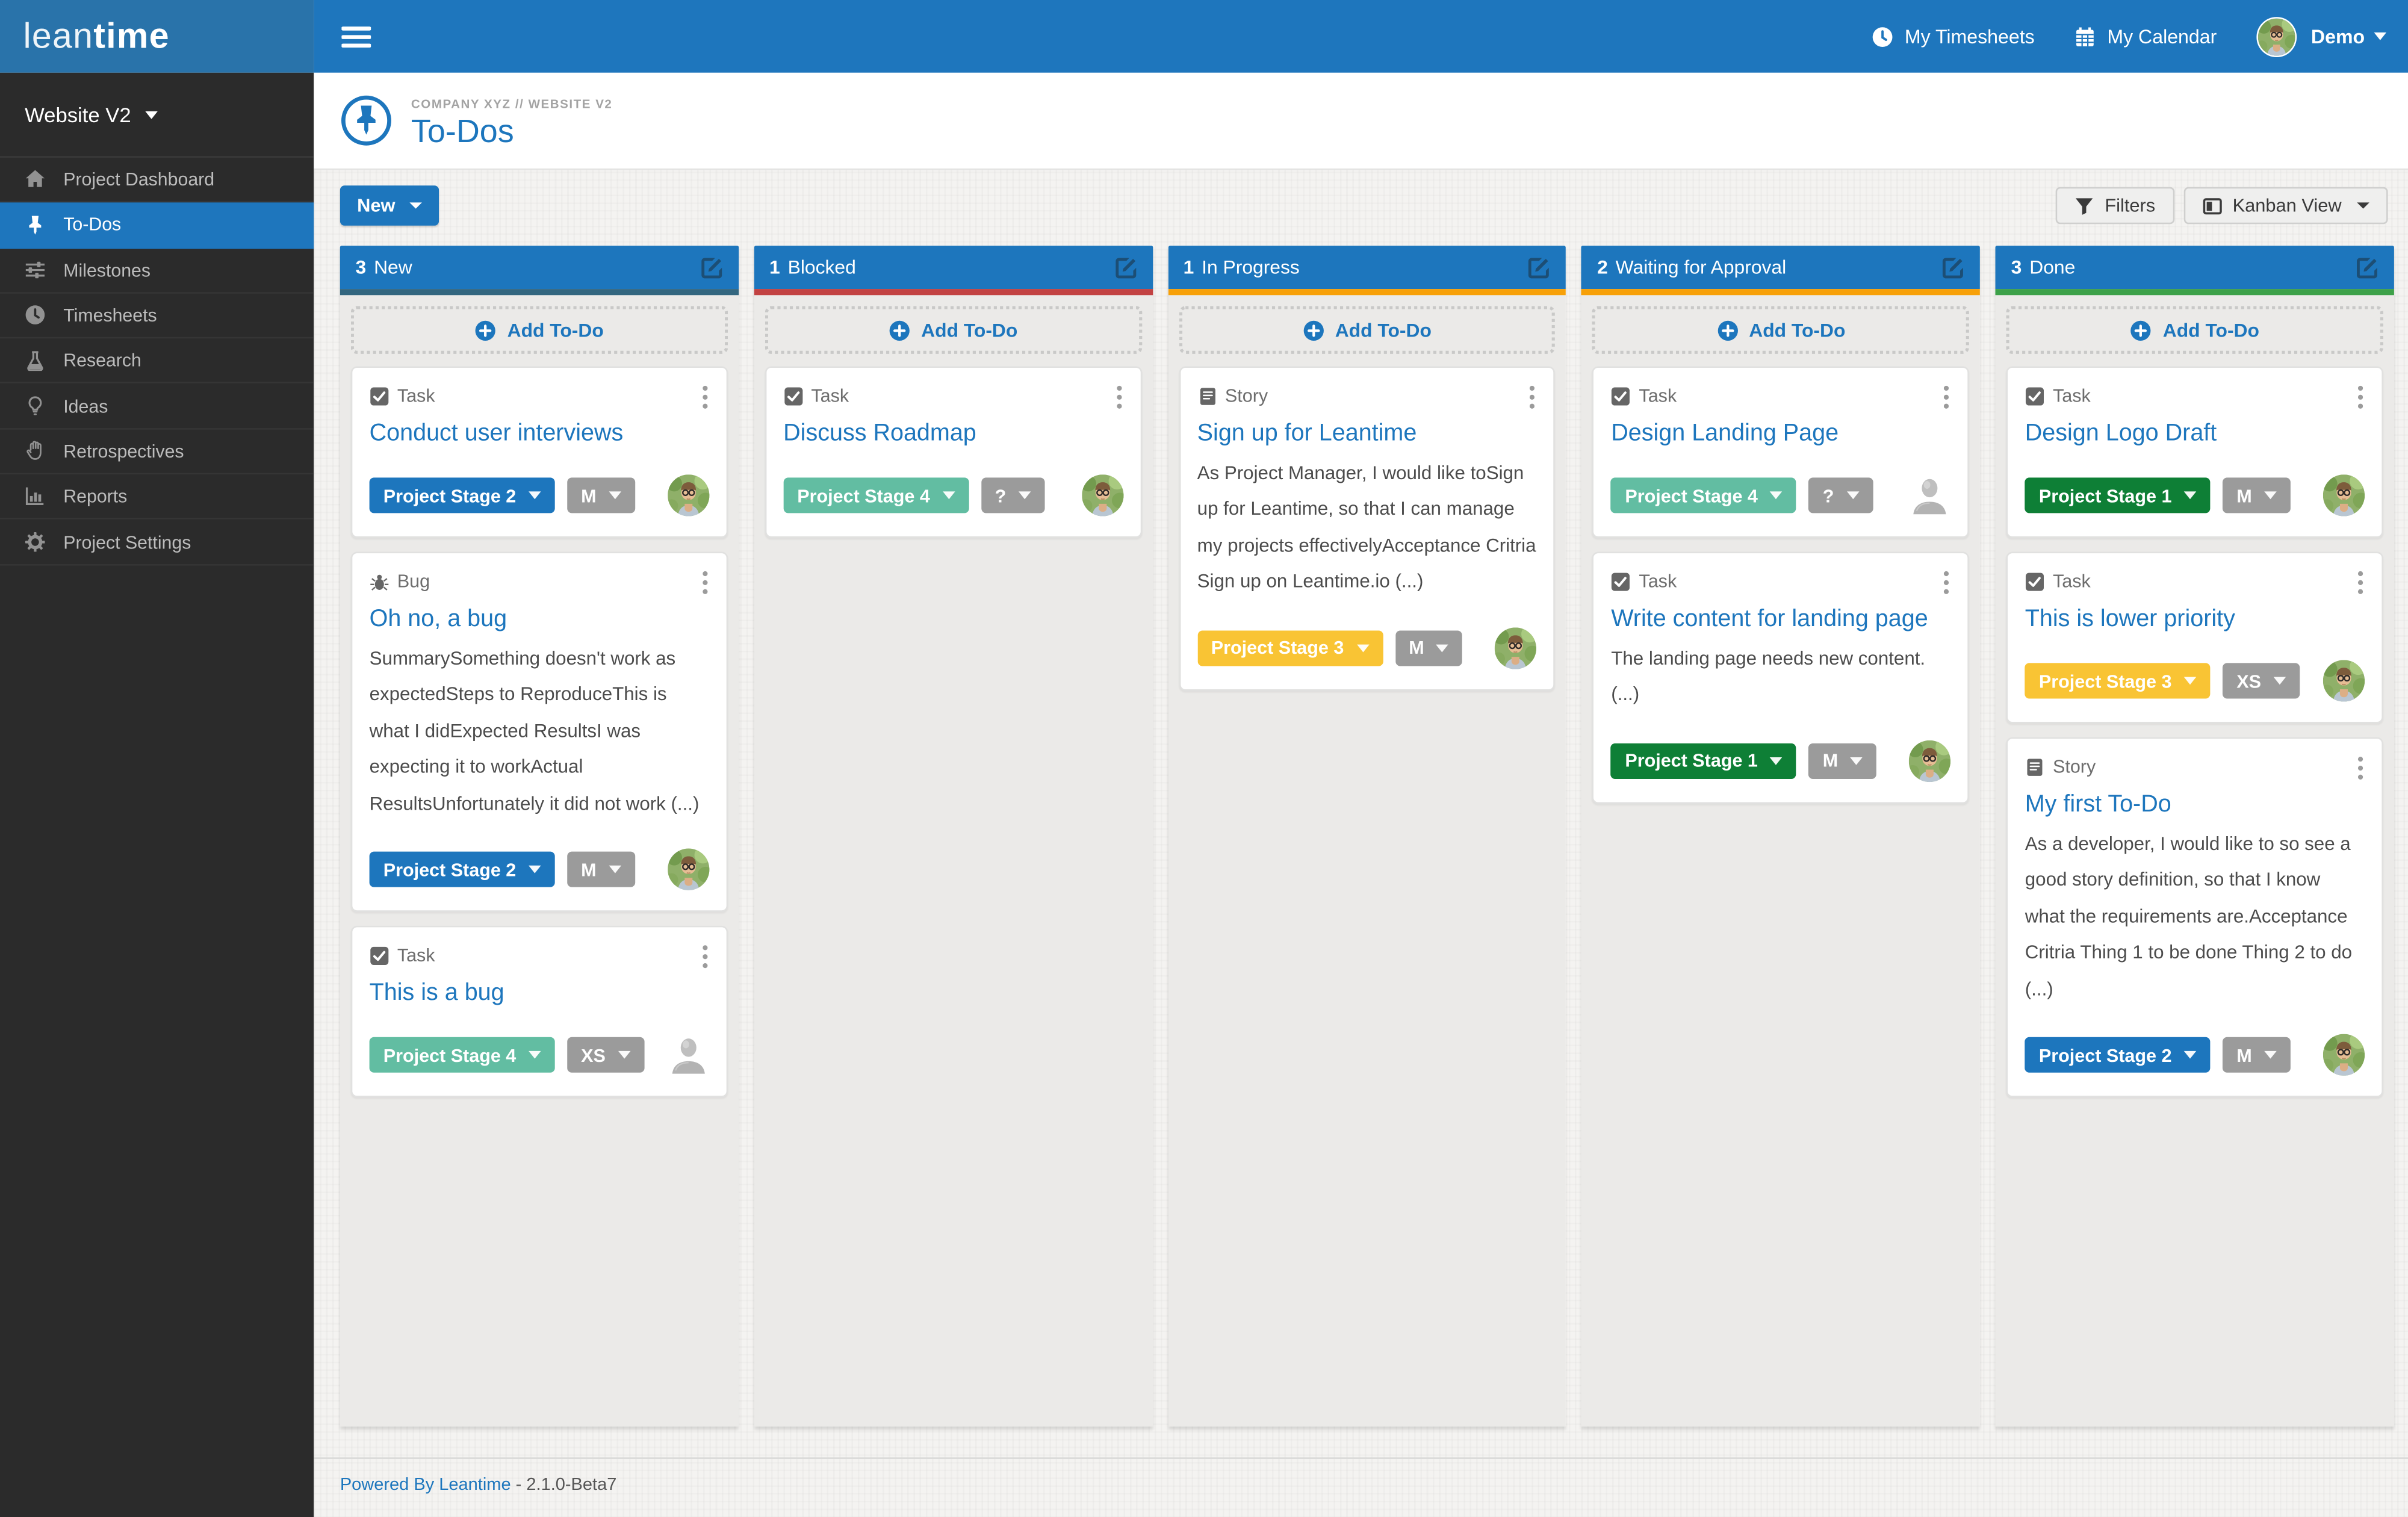 The image size is (2408, 1517). What do you see at coordinates (496, 433) in the screenshot?
I see `todo-title-link: Conduct user interviews` at bounding box center [496, 433].